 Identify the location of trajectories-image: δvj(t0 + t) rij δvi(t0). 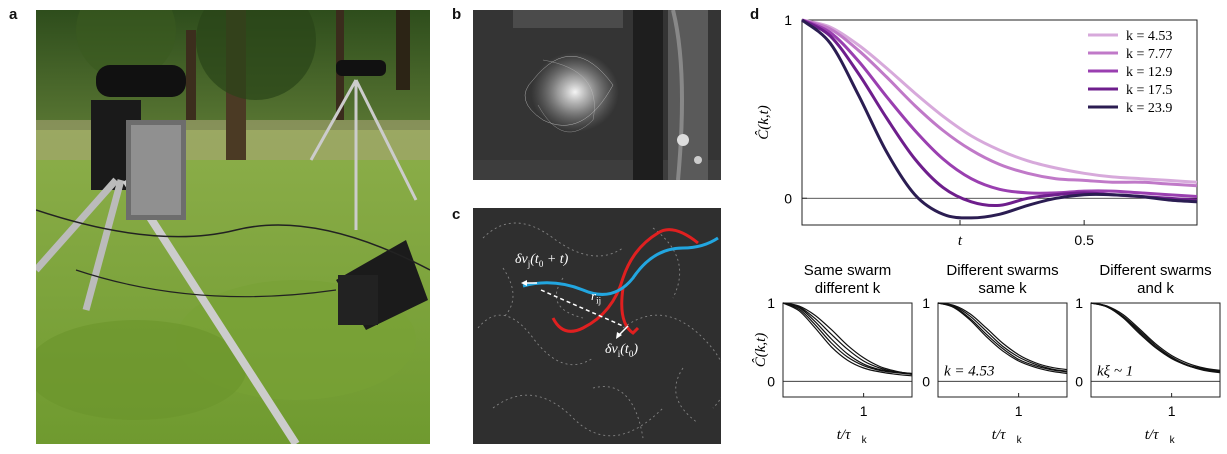
(597, 326).